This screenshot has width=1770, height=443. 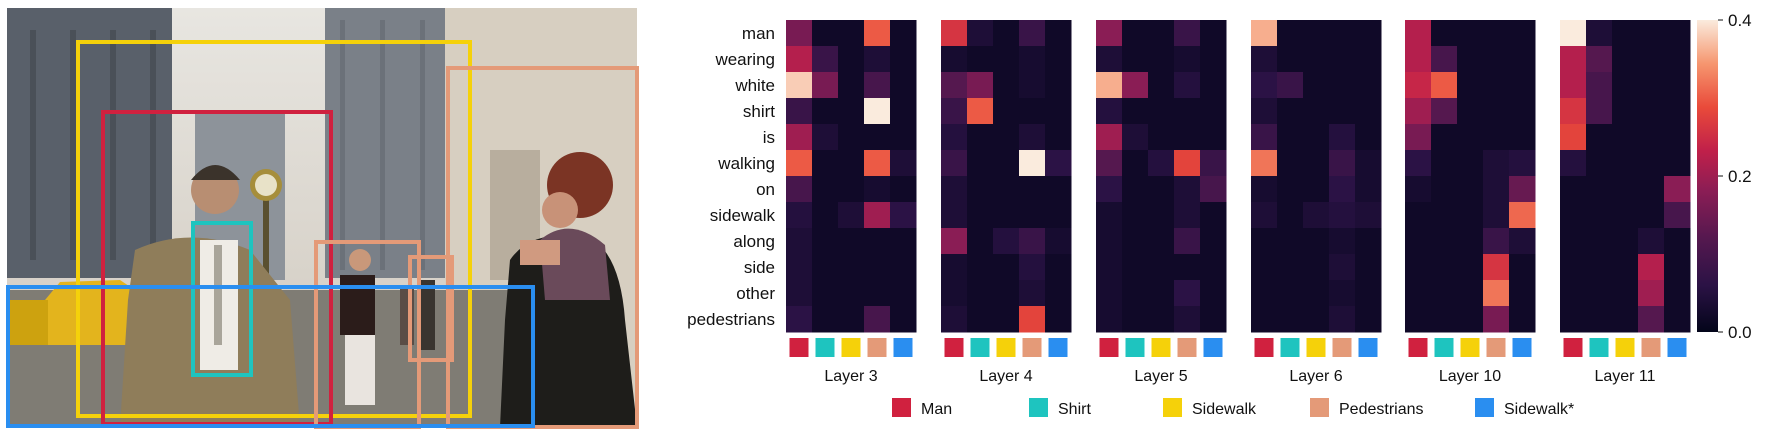 I want to click on row-label: on, so click(x=765, y=189).